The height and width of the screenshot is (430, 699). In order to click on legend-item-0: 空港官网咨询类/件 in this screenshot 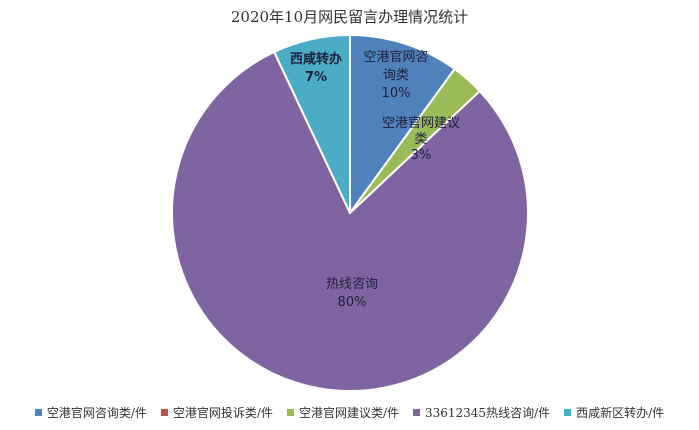, I will do `click(90, 412)`.